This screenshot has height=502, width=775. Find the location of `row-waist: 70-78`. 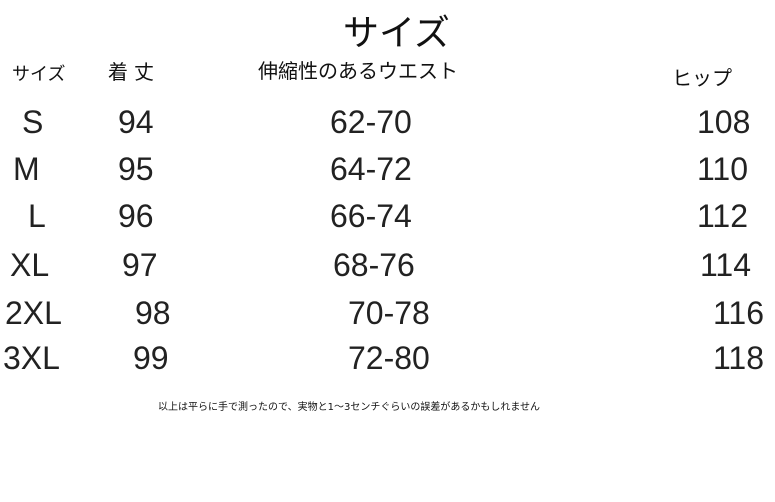

row-waist: 70-78 is located at coordinates (389, 313).